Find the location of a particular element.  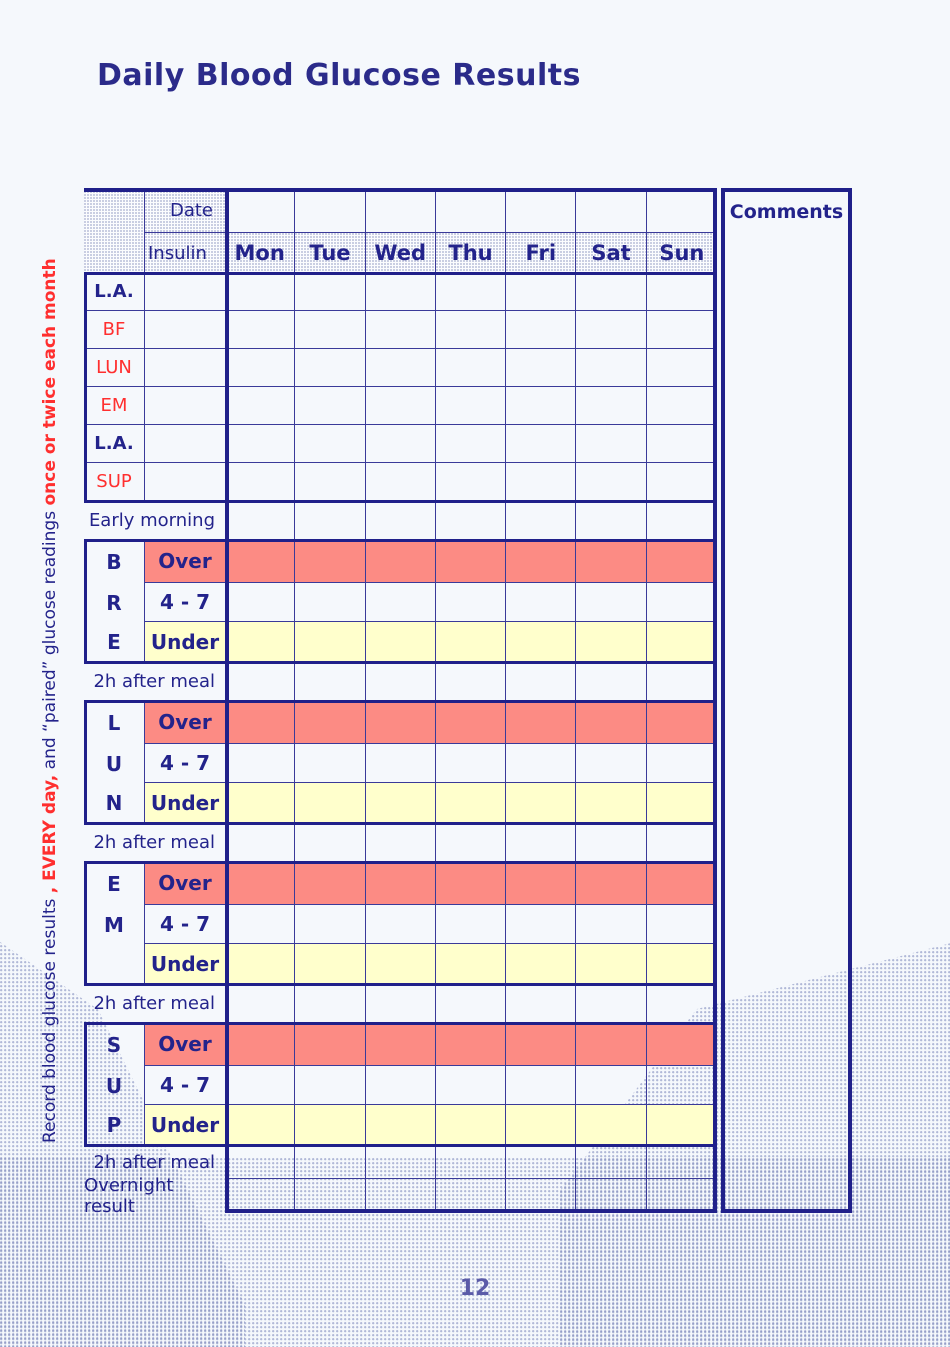

group-letter: S is located at coordinates (114, 1044).